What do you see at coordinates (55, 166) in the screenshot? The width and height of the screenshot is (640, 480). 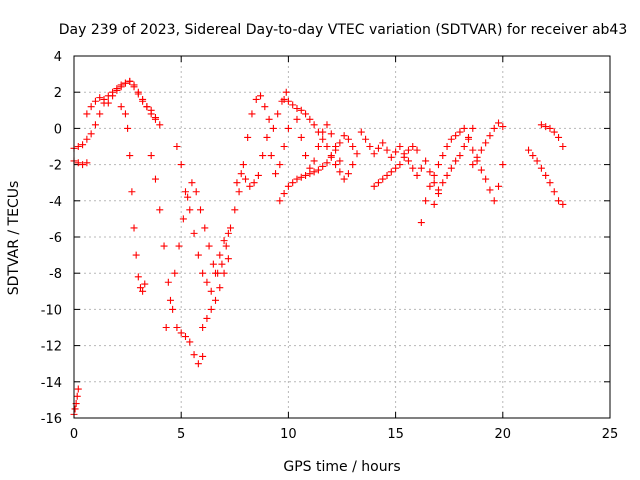 I see `y-tick-label: -2` at bounding box center [55, 166].